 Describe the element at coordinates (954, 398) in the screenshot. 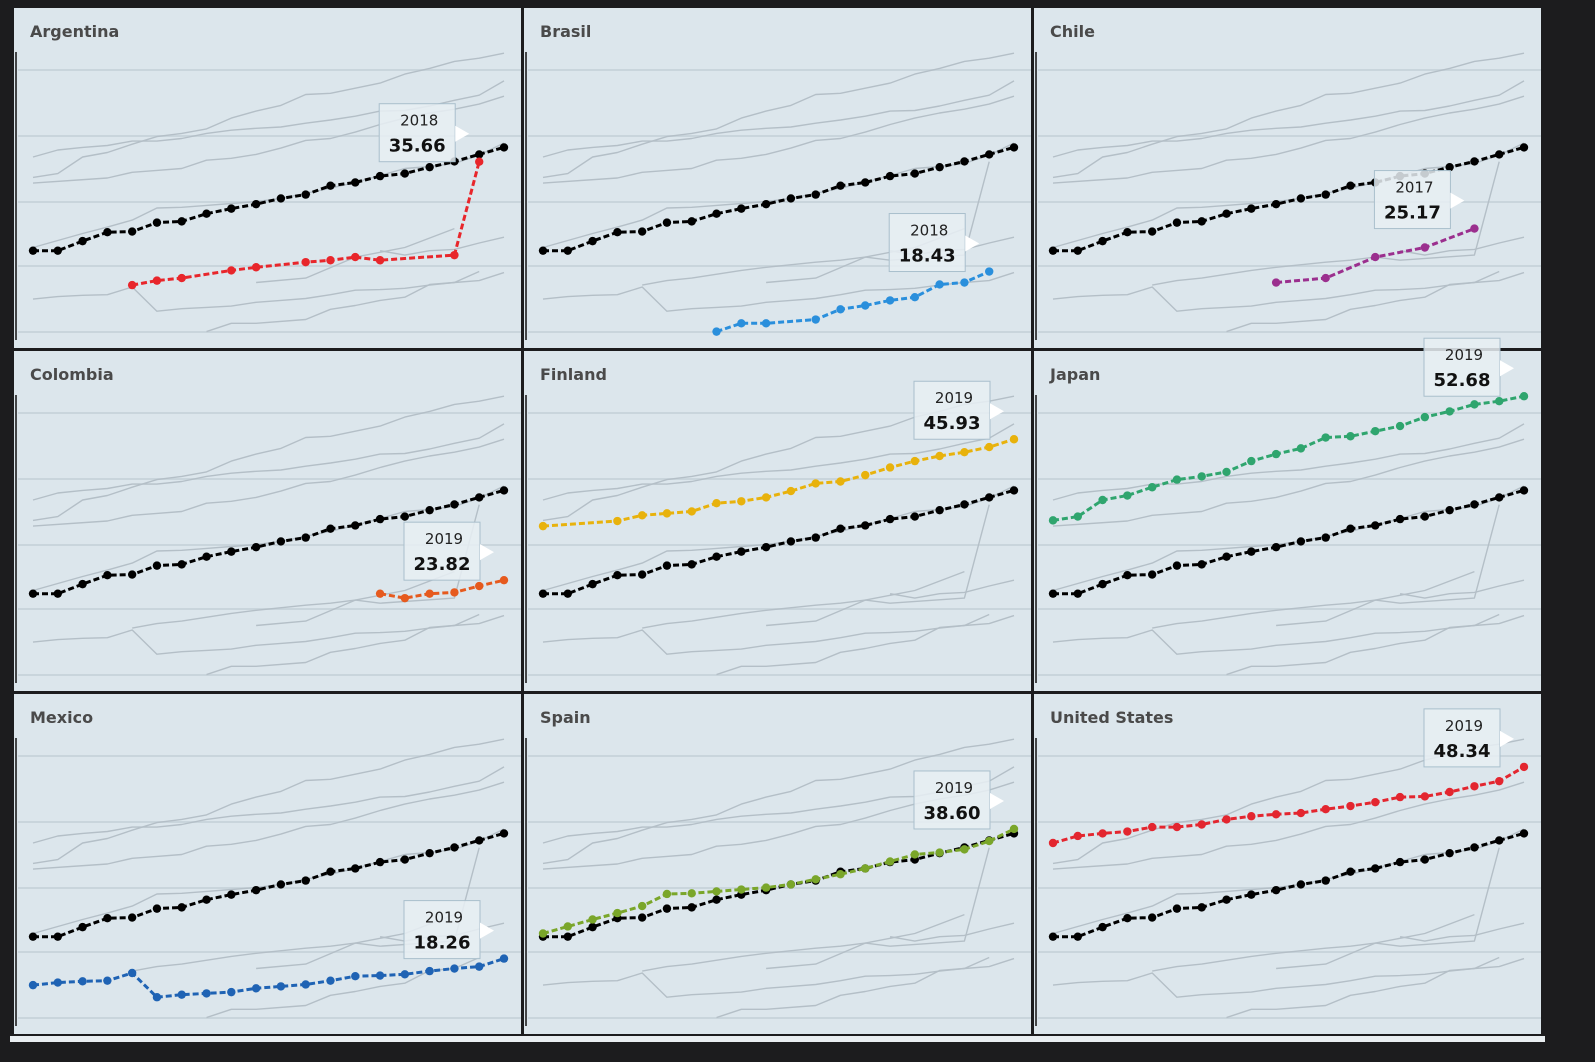

I see `annotation-year: 2019` at that location.